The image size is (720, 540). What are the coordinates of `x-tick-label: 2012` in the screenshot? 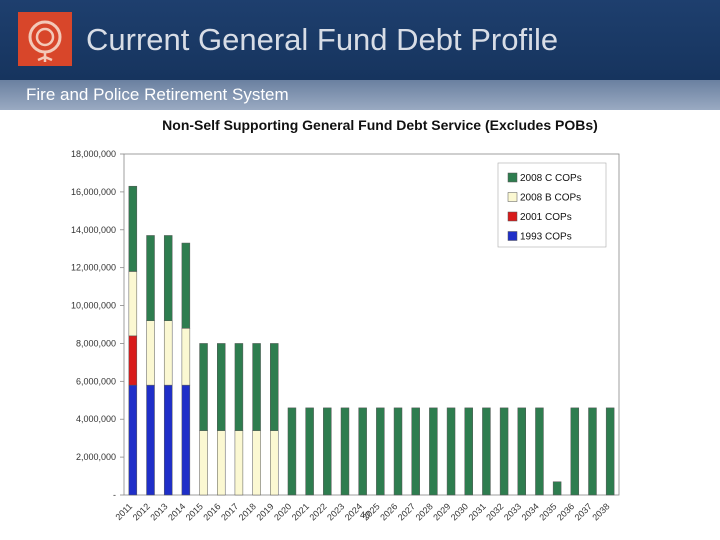 It's located at (141, 511).